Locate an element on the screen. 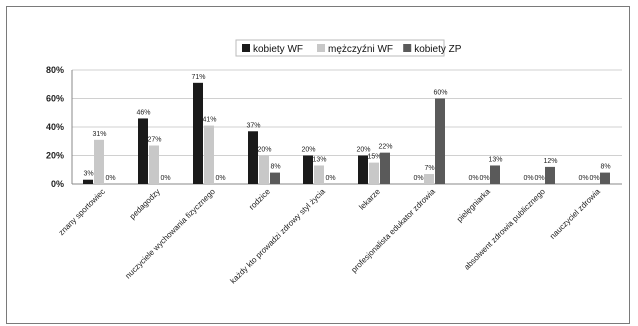 This screenshot has height=326, width=638. data-label: 60% is located at coordinates (440, 93).